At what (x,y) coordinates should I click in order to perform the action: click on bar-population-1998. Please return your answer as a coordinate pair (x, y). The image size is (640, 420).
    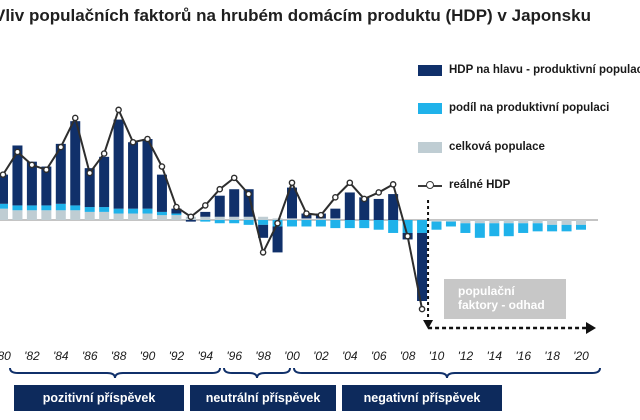
    Looking at the image, I should click on (263, 218).